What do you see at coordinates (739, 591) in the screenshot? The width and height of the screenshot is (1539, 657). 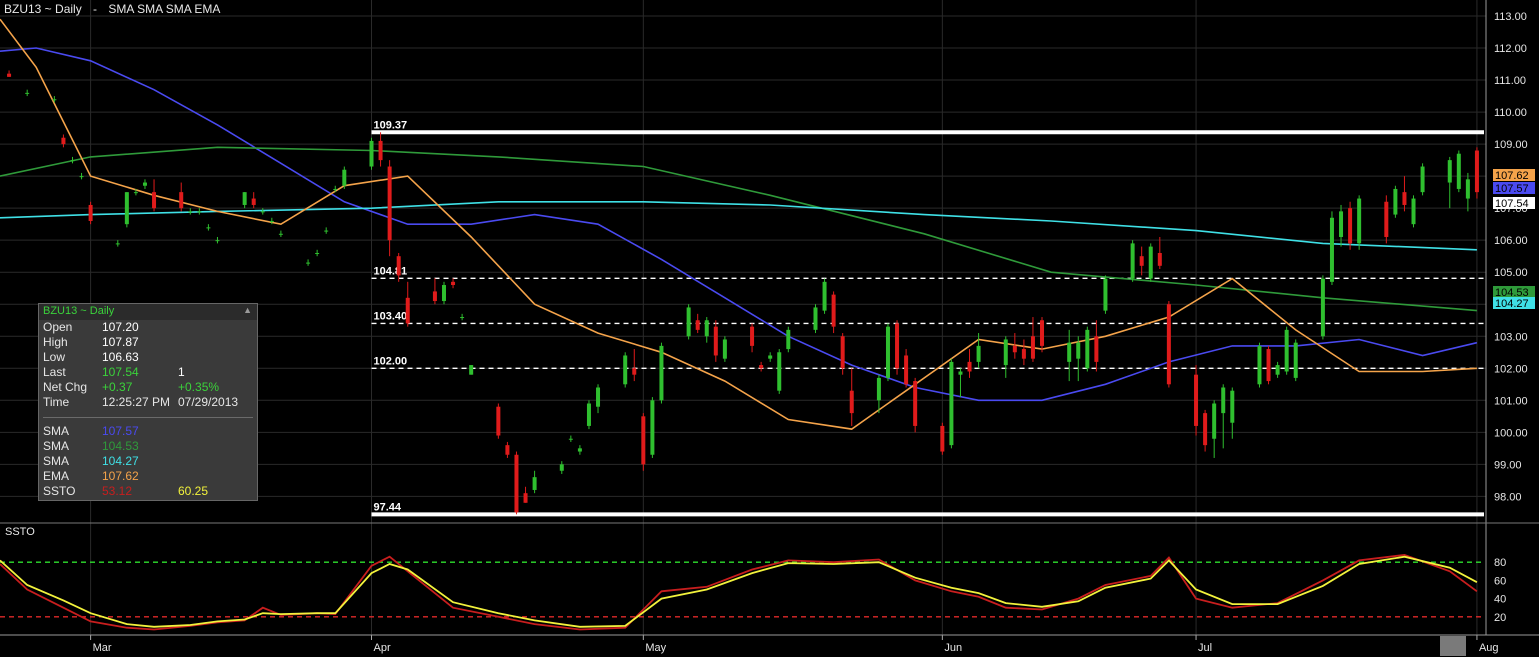 I see `ssto-line` at bounding box center [739, 591].